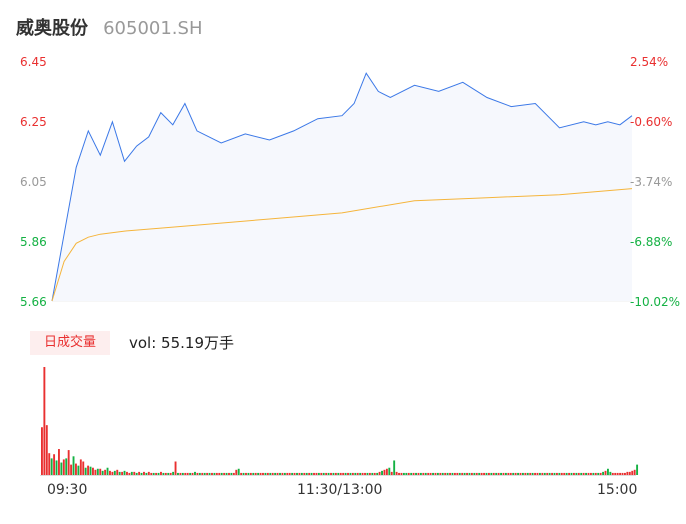 The image size is (686, 524). I want to click on price-label-mid-high: 6.25, so click(33, 122).